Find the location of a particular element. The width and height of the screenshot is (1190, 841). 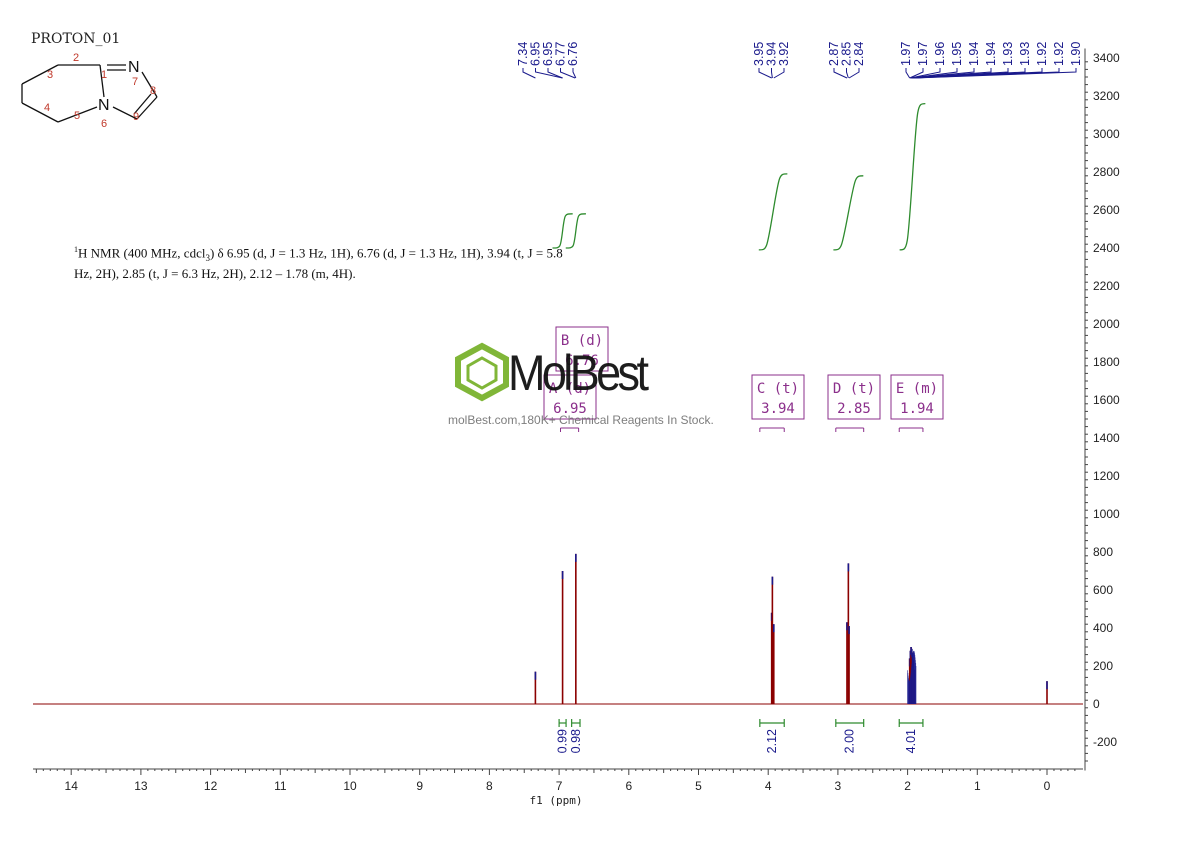

x-tick-label: 10 is located at coordinates (350, 786).